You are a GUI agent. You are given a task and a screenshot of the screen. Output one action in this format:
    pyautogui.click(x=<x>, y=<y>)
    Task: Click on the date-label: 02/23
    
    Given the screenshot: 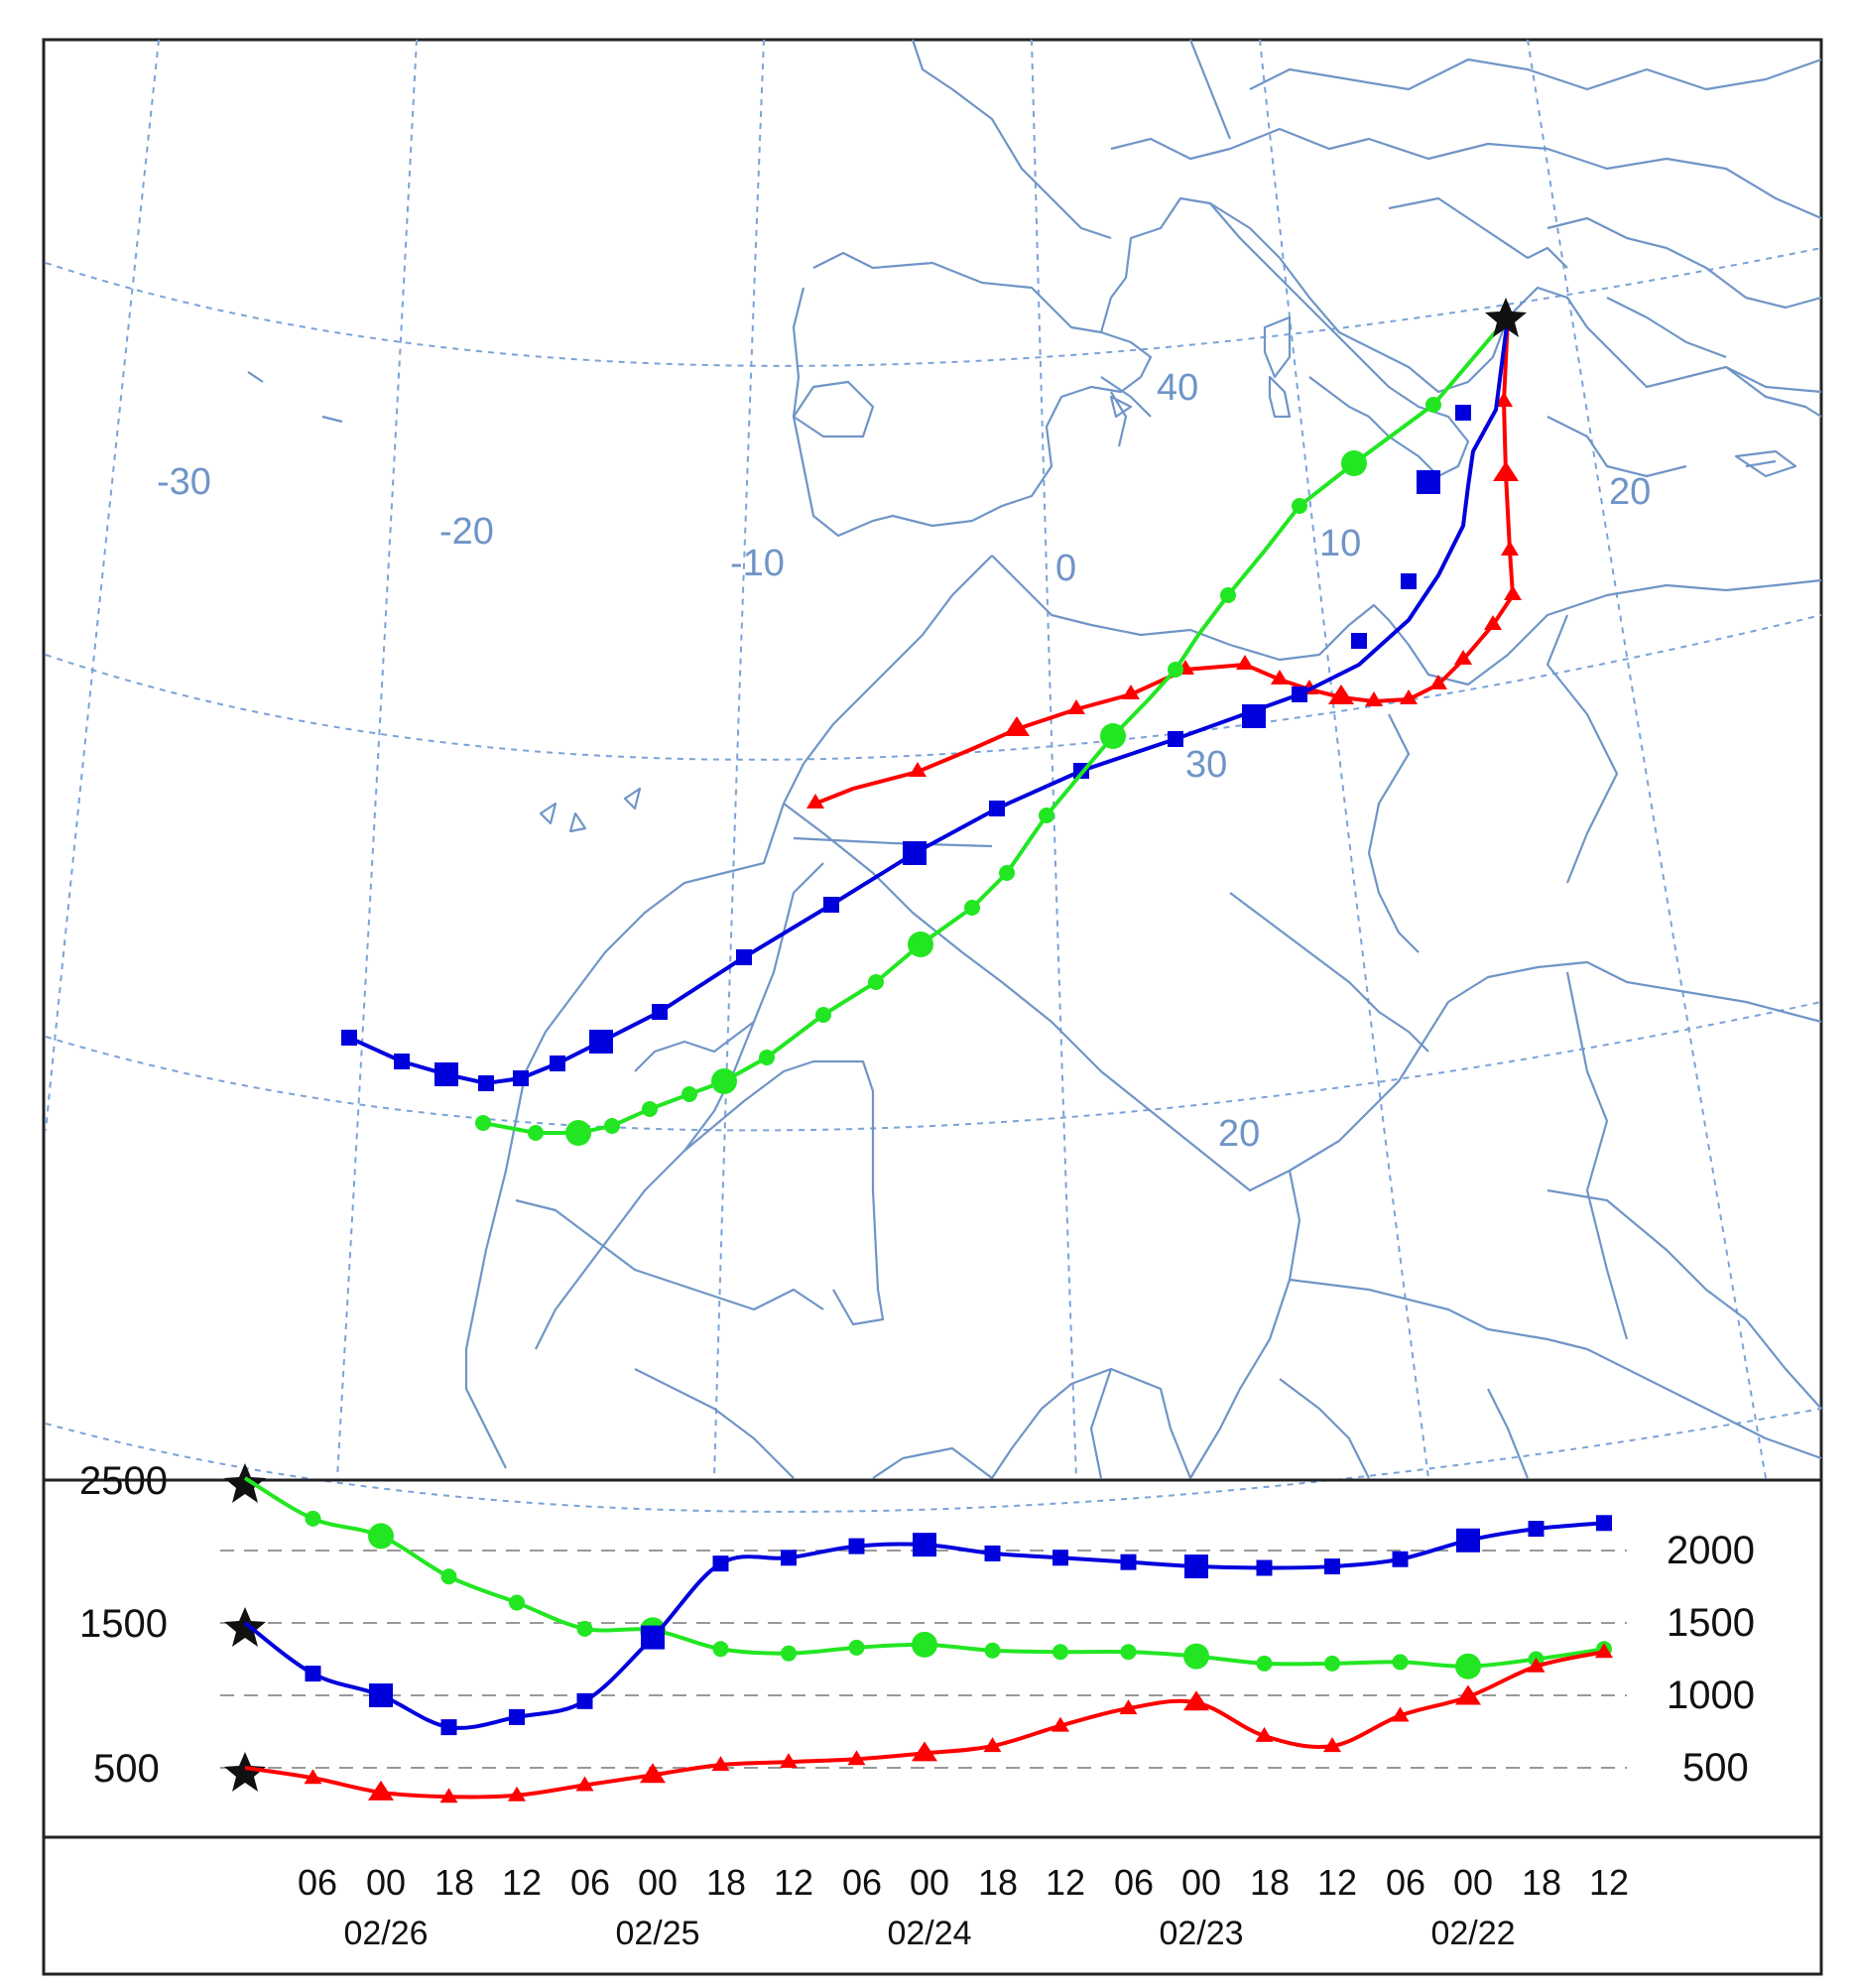 What is the action you would take?
    pyautogui.click(x=1201, y=1933)
    